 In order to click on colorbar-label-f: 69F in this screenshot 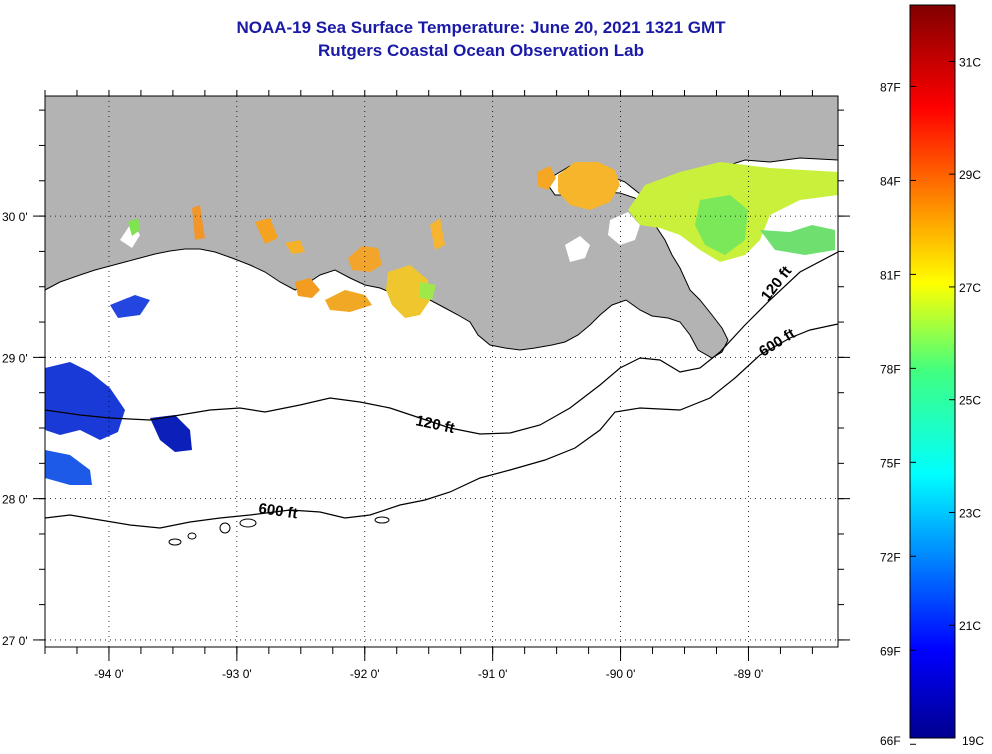, I will do `click(890, 651)`.